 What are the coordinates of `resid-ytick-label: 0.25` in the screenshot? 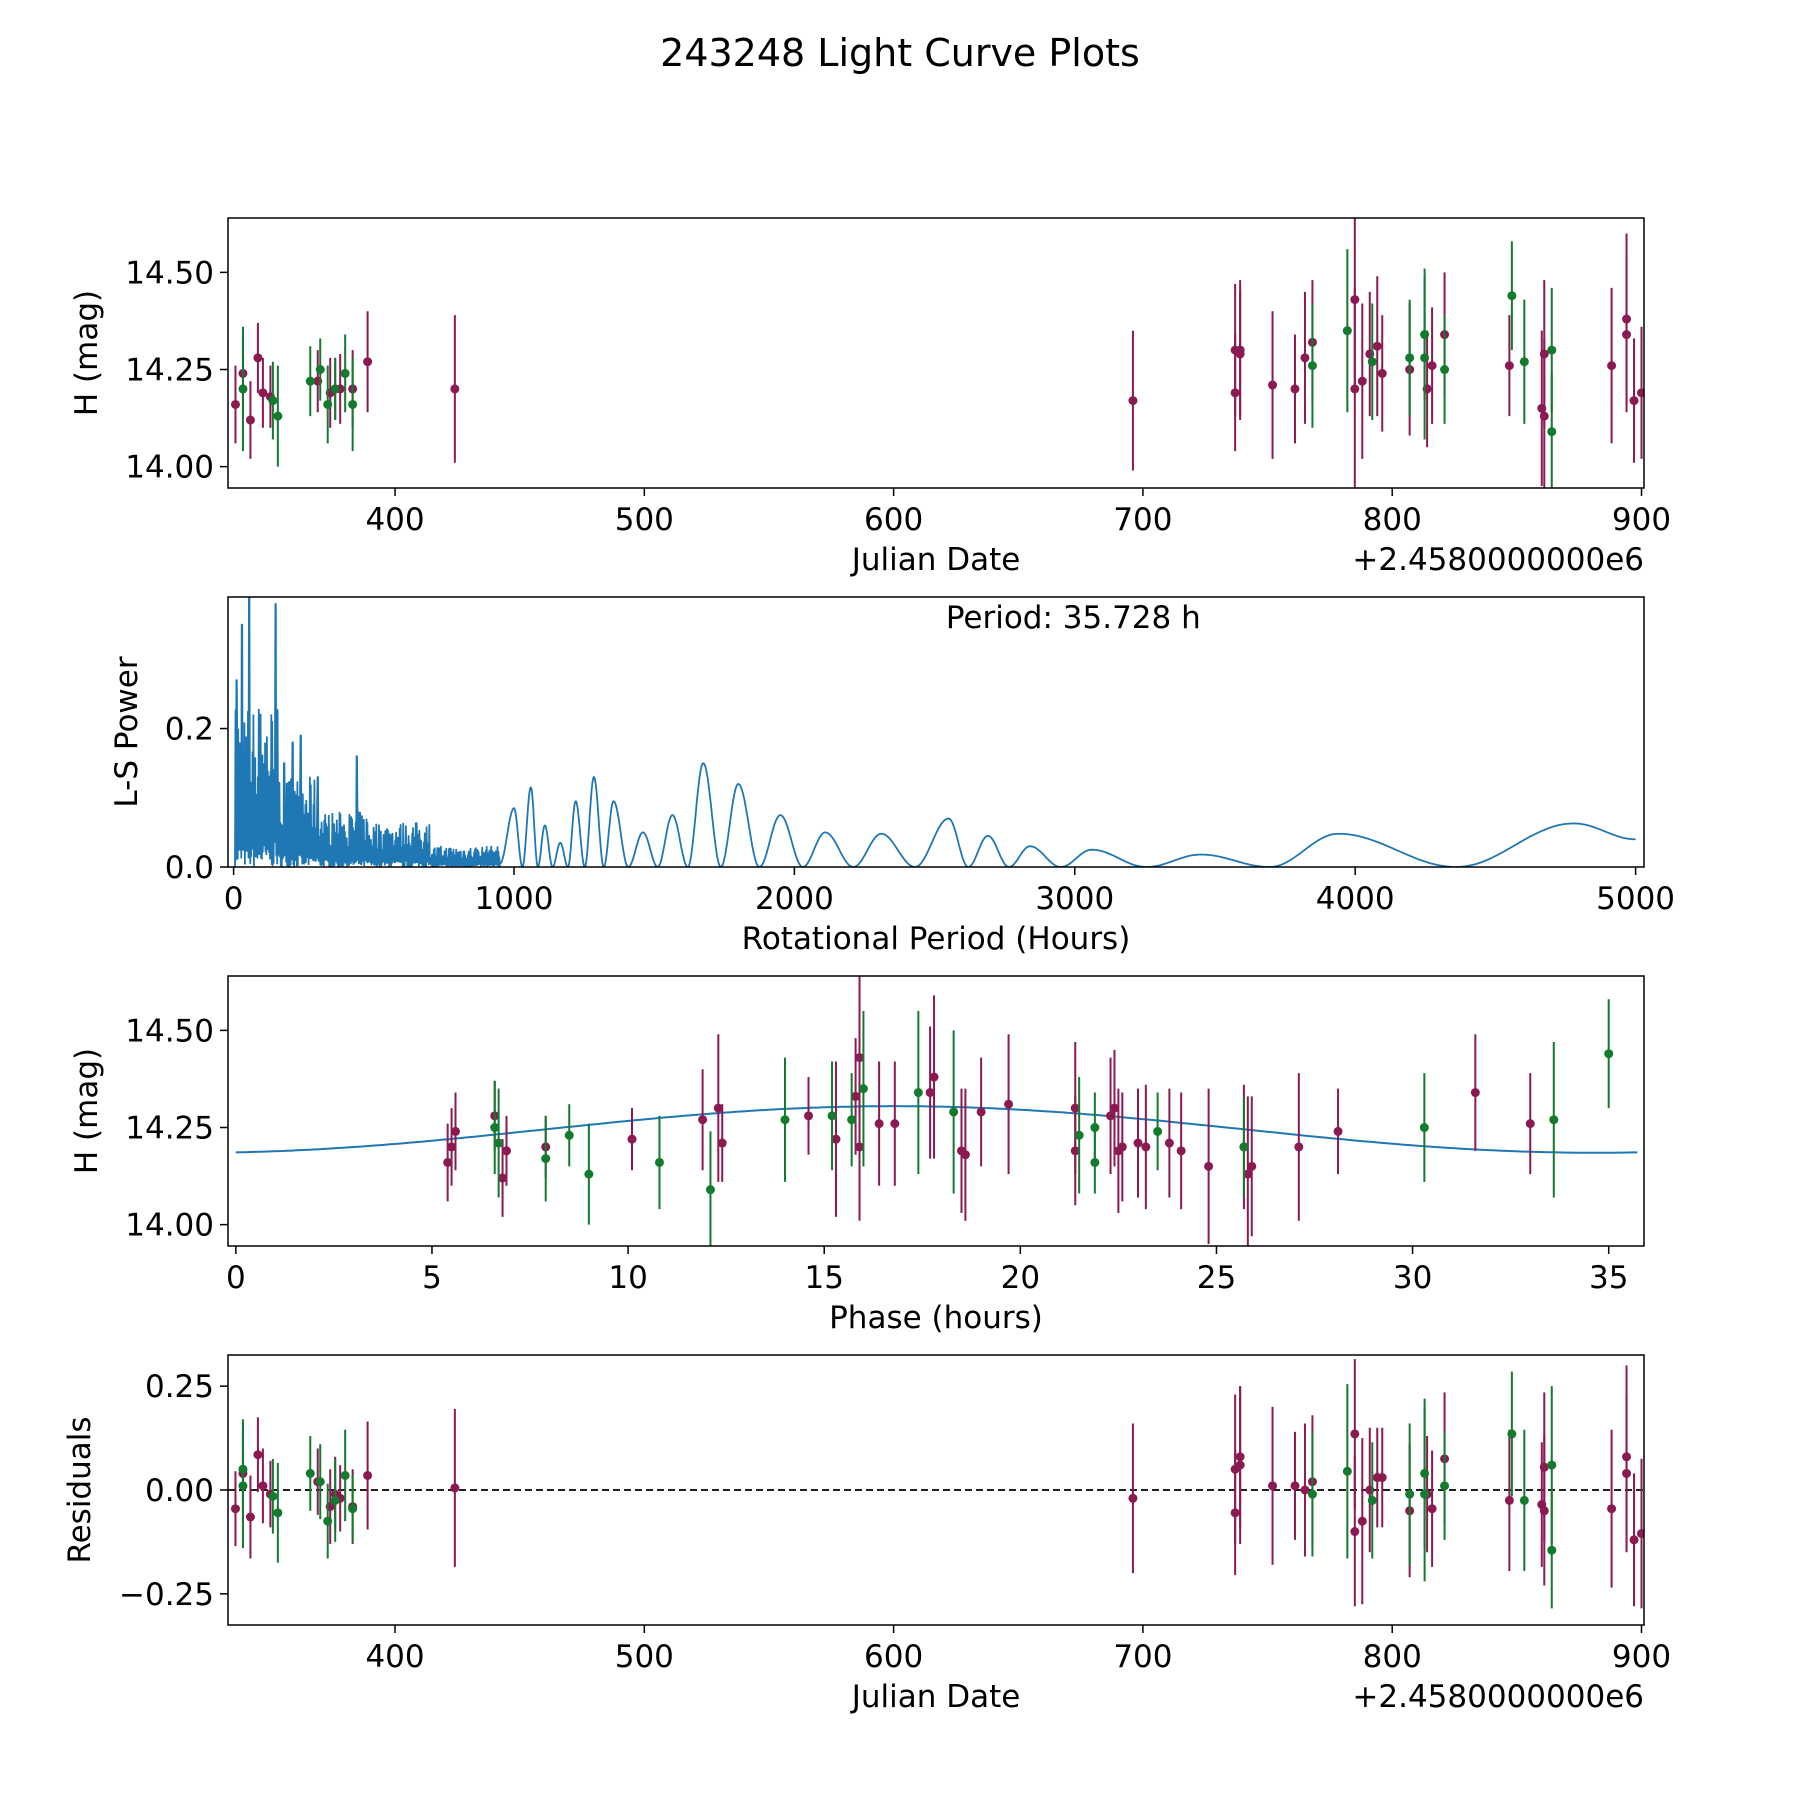 It's located at (179, 1387).